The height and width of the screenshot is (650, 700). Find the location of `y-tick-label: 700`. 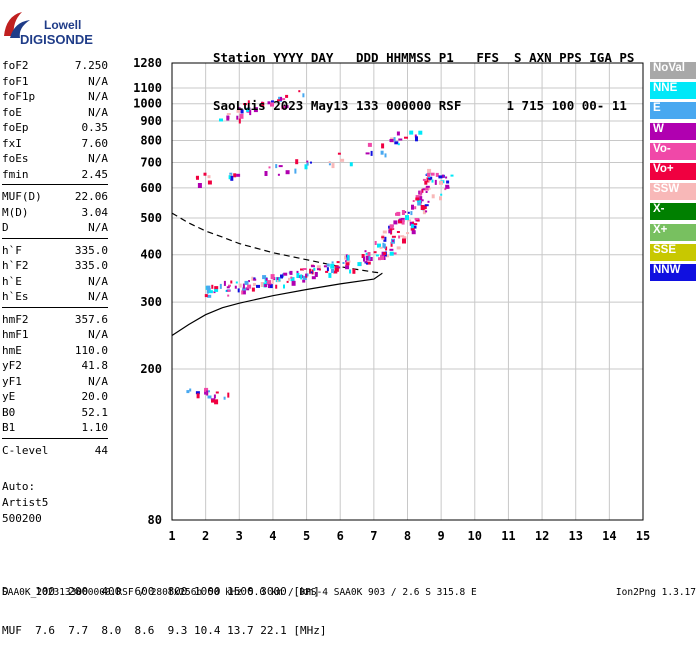

y-tick-label: 700 is located at coordinates (151, 162).